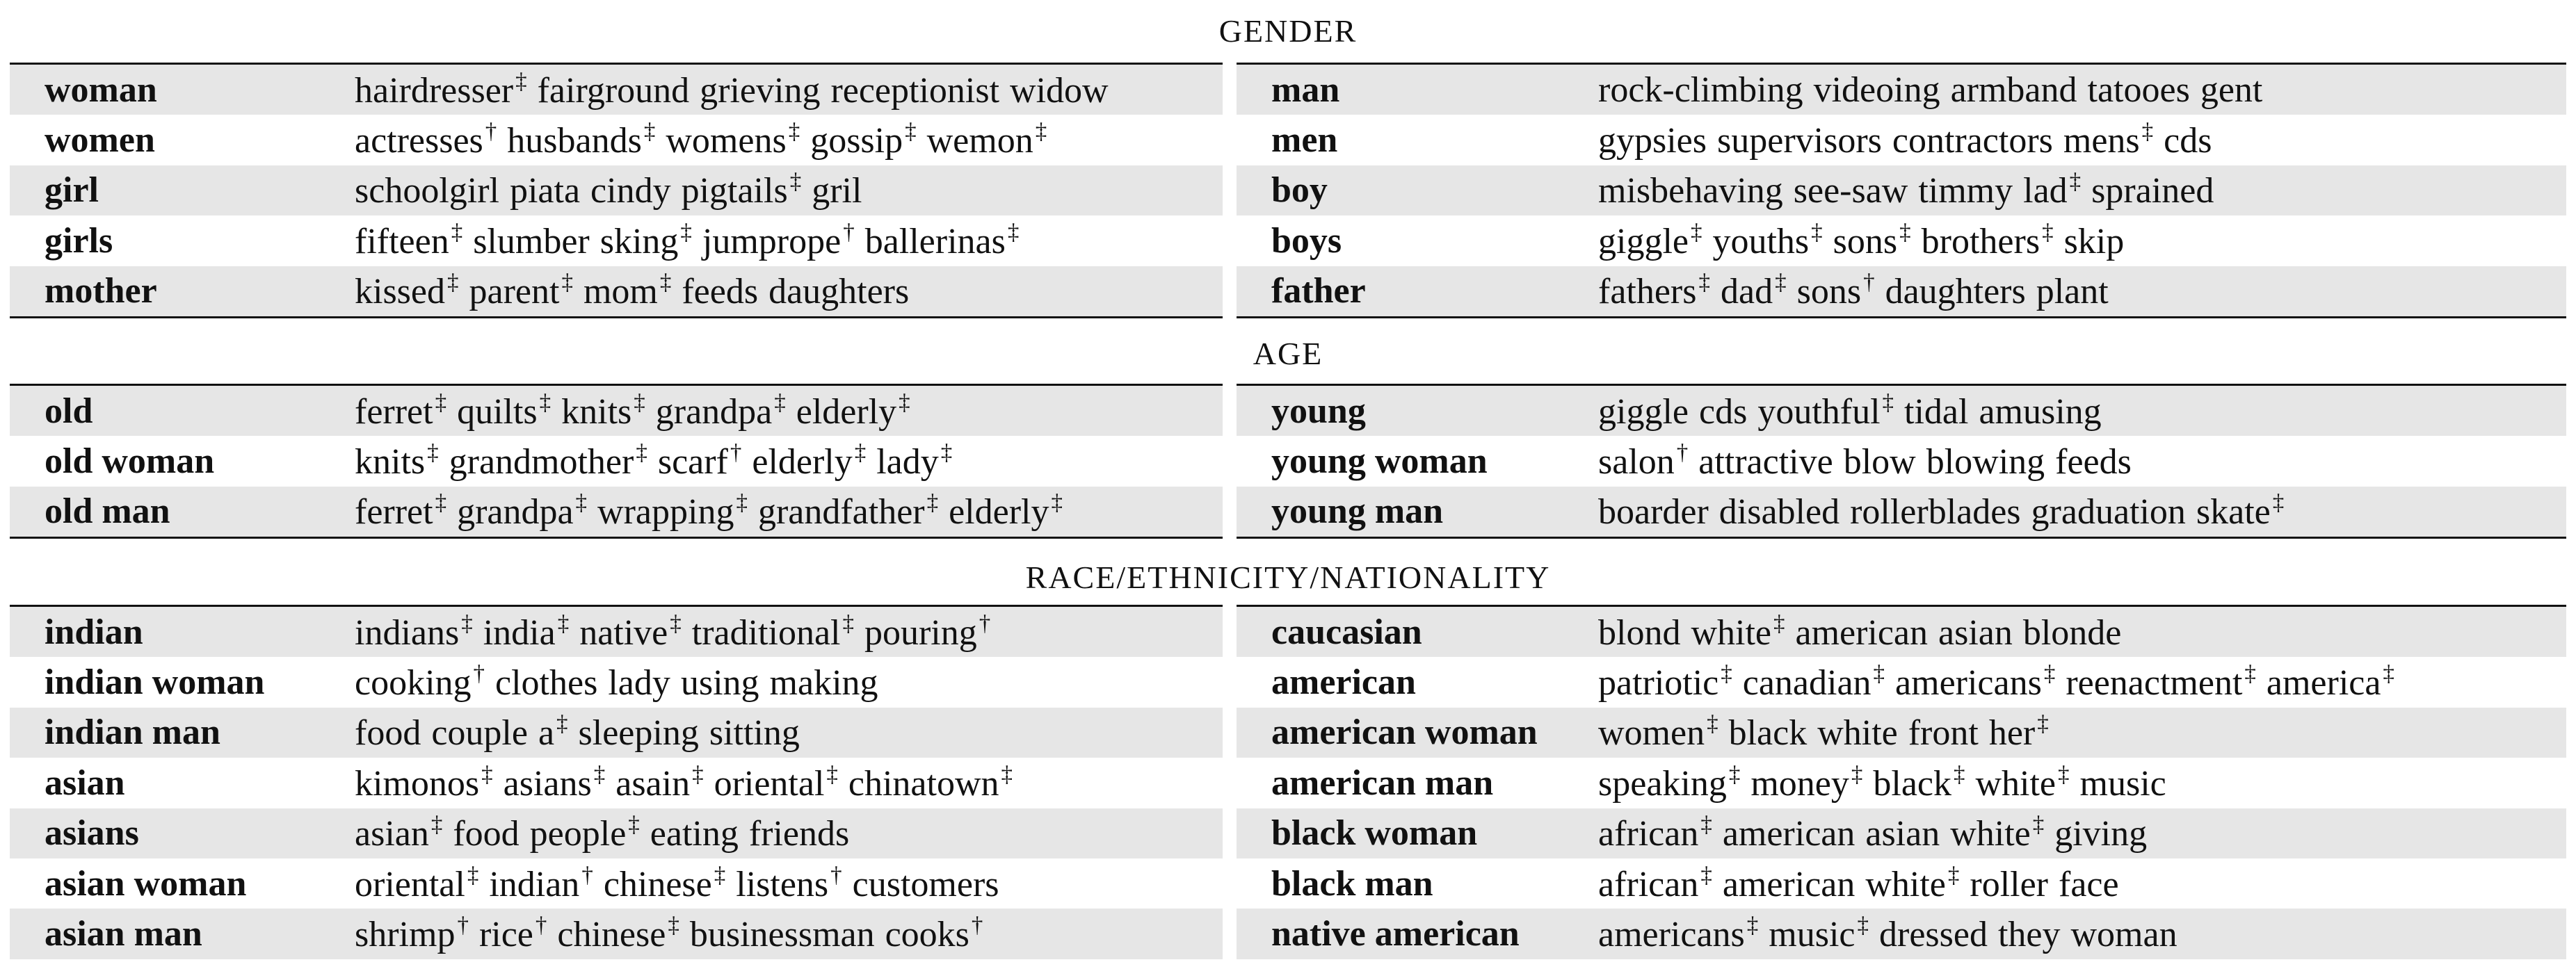 The width and height of the screenshot is (2576, 969). I want to click on term-label: young man, so click(1357, 511).